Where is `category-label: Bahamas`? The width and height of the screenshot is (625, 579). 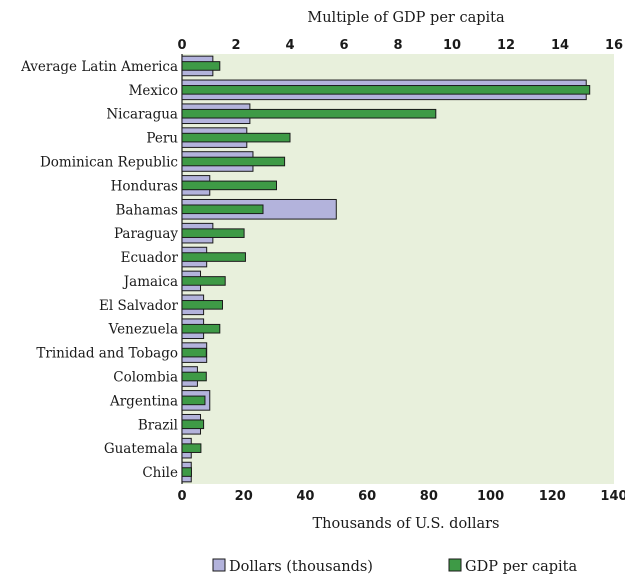
category-label: Bahamas is located at coordinates (147, 210).